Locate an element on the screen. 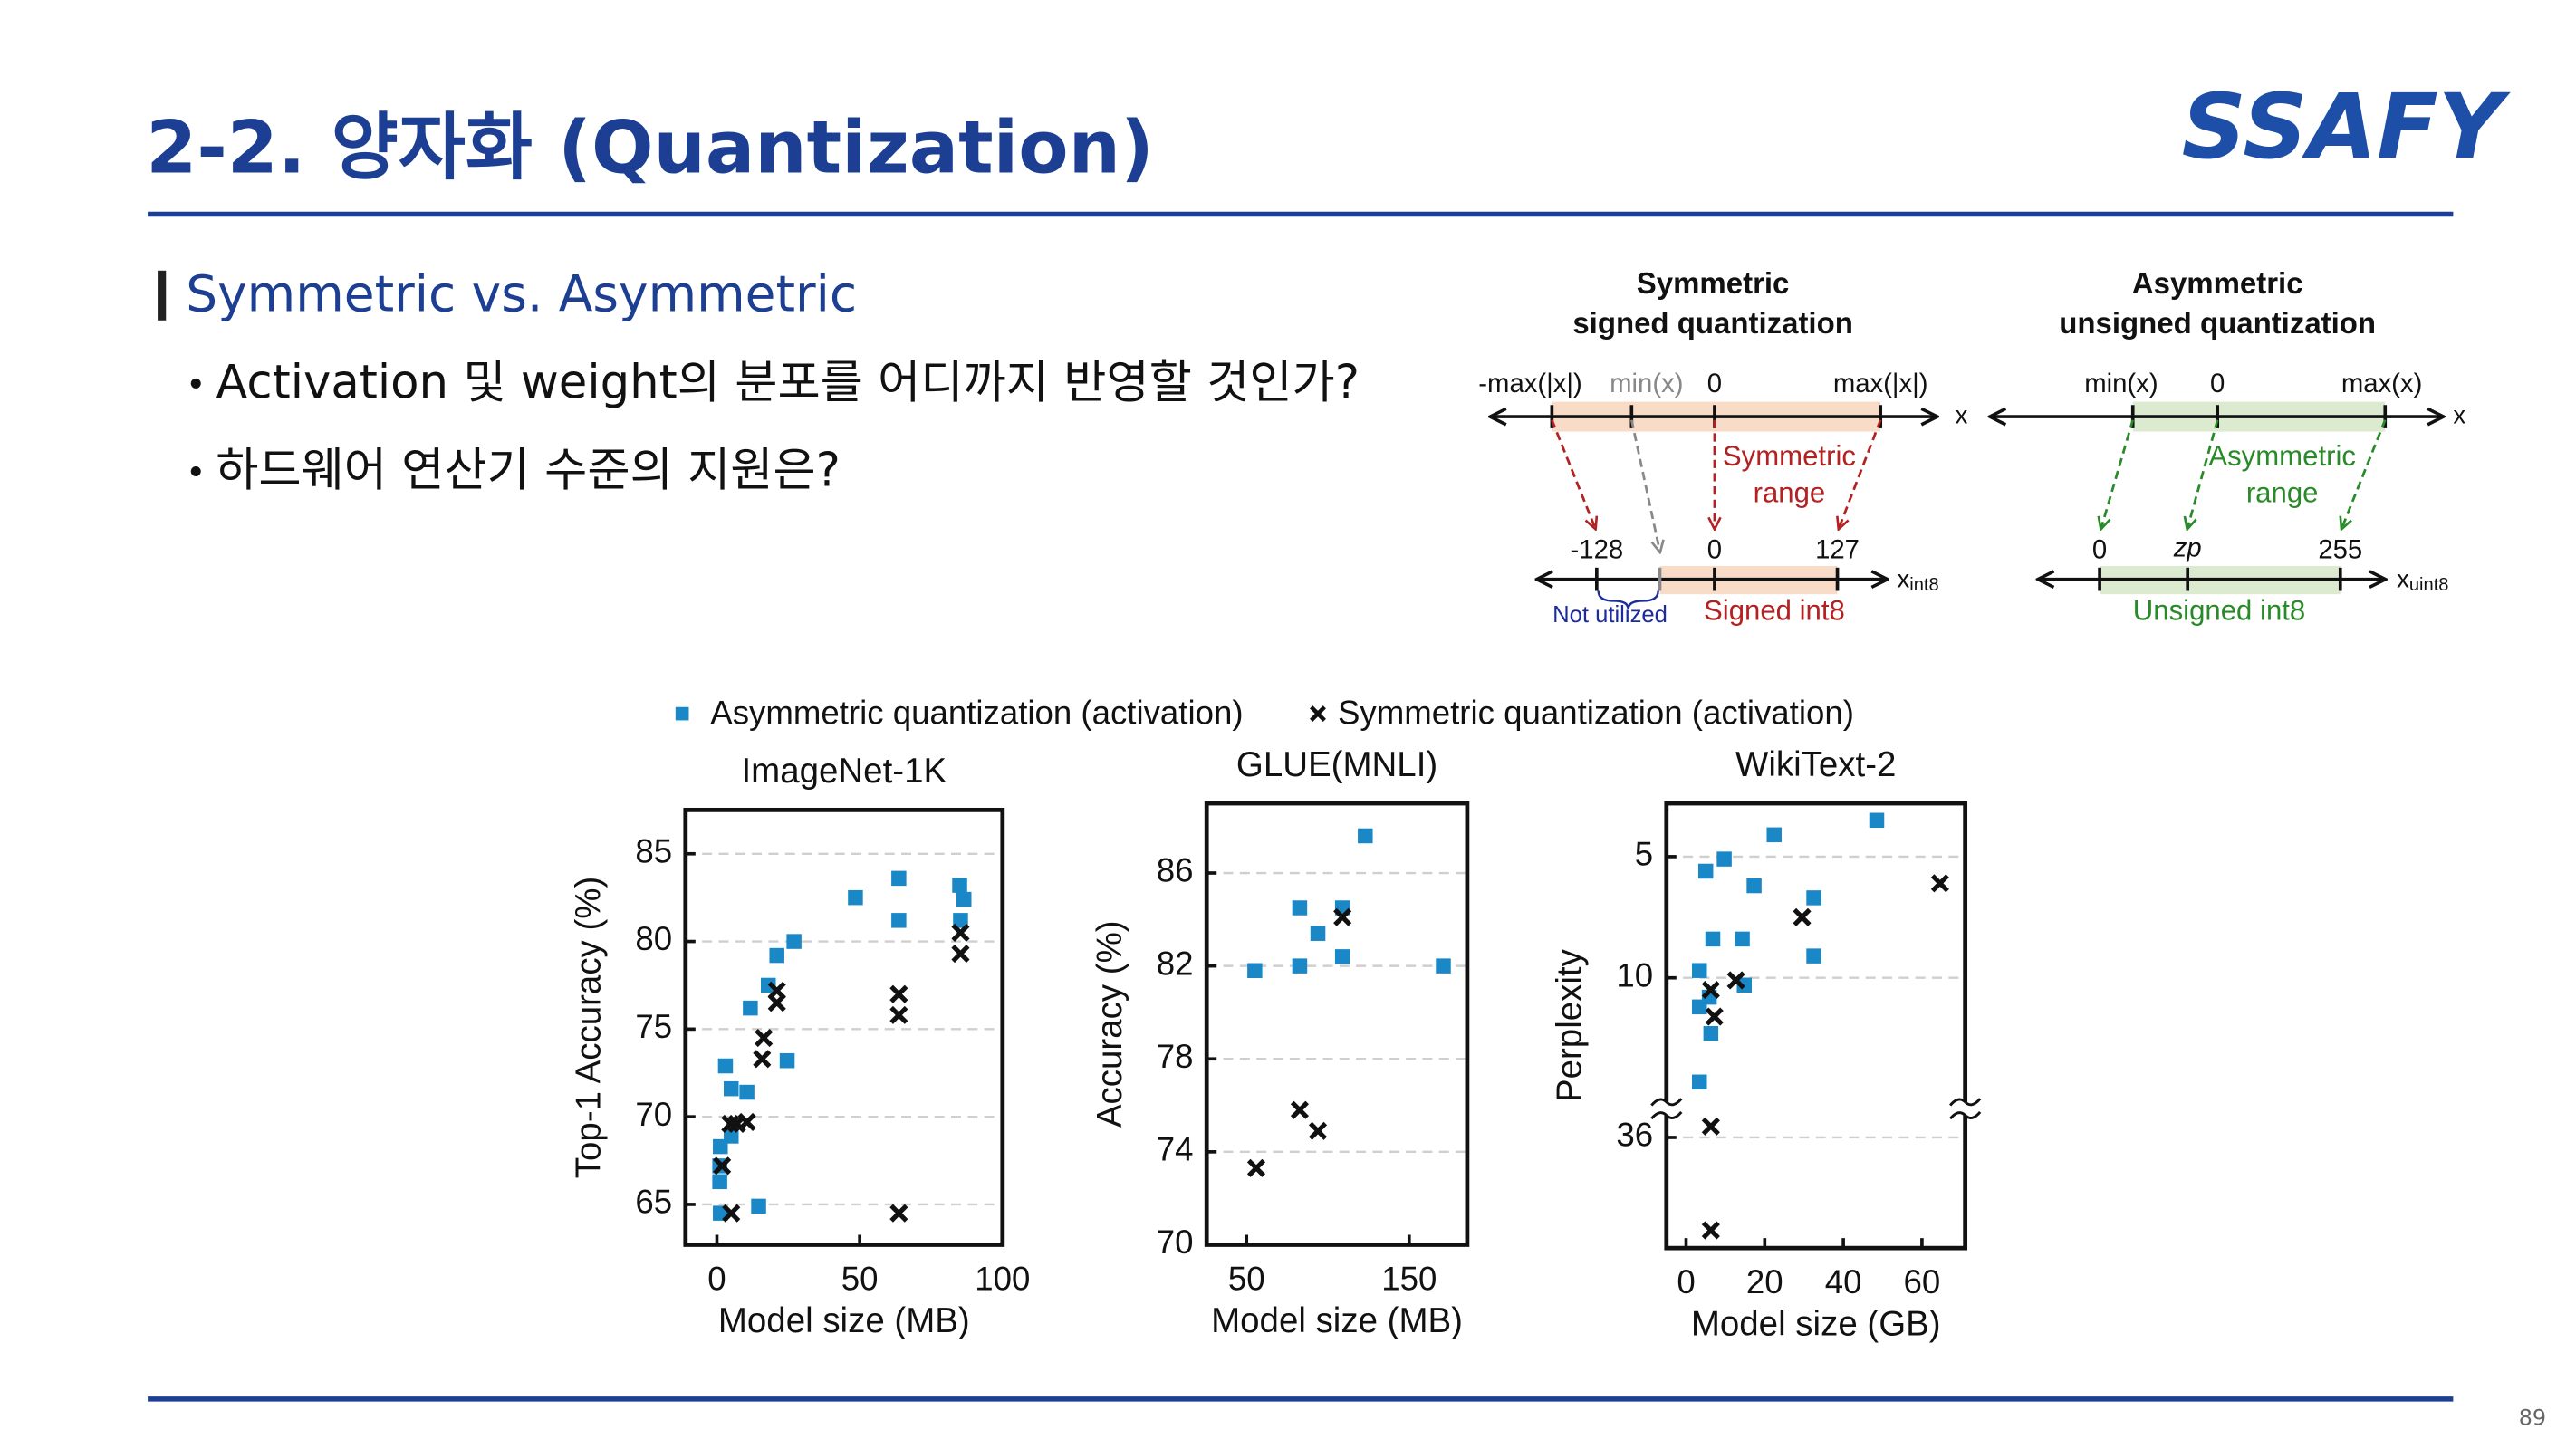 Image resolution: width=2576 pixels, height=1449 pixels. y-axis-label: Top-1 Accuracy (%) is located at coordinates (589, 1028).